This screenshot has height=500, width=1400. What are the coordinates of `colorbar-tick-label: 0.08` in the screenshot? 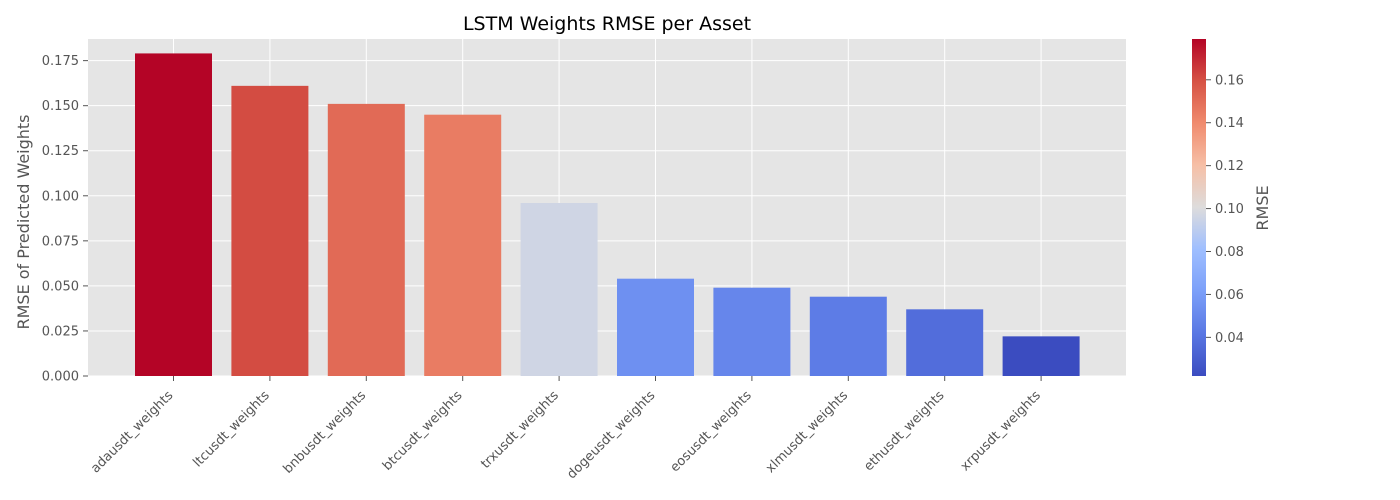 It's located at (1229, 252).